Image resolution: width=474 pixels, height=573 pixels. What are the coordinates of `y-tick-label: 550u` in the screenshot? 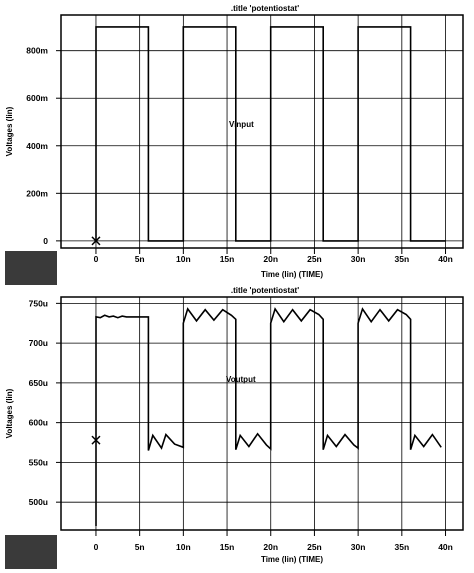 It's located at (38, 462).